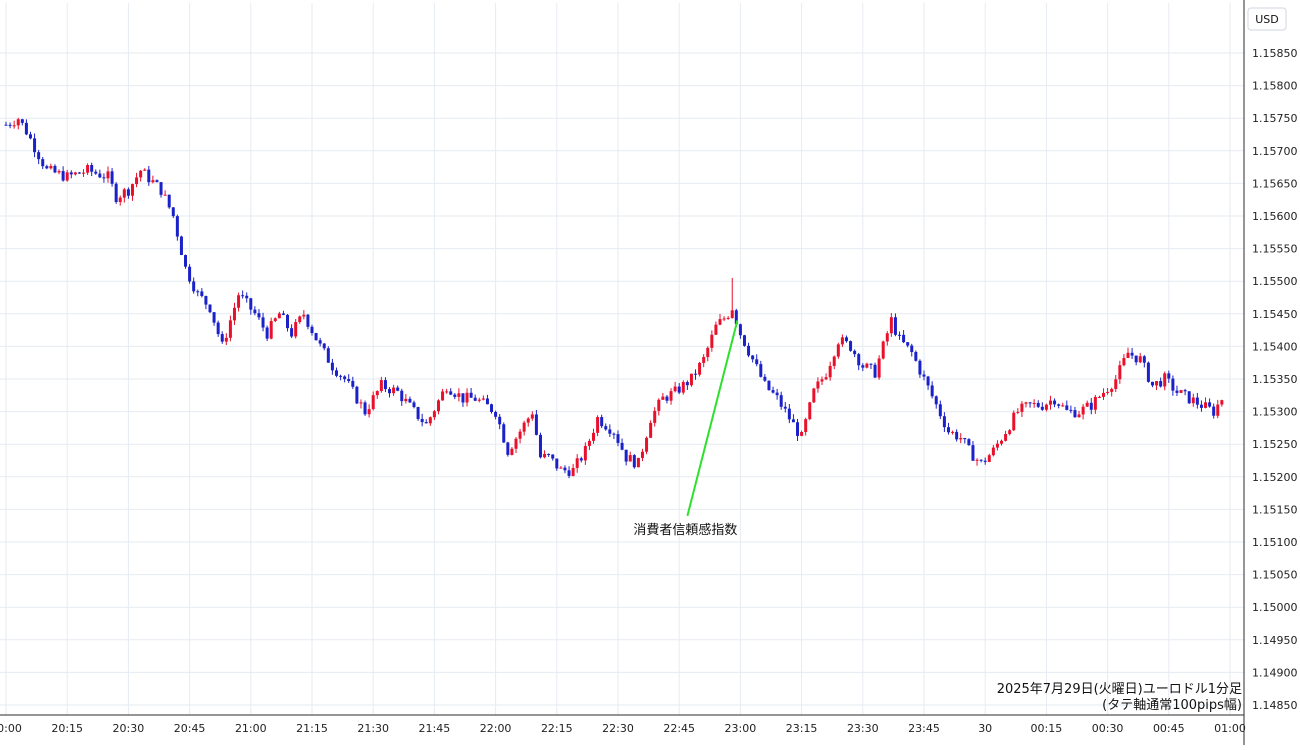 This screenshot has height=750, width=1300. I want to click on x-tick-label: 20:15, so click(67, 728).